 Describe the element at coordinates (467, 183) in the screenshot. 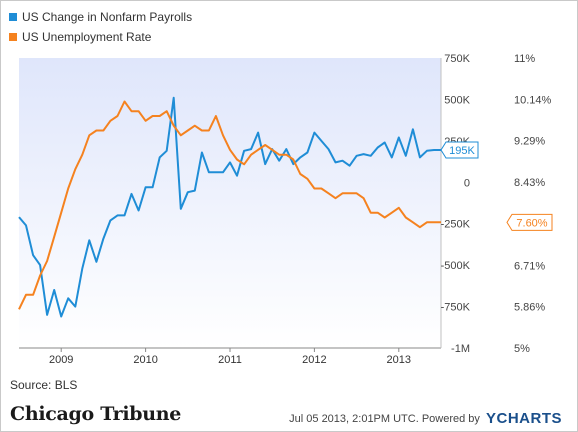

I see `y-left-tick-label: 0` at that location.